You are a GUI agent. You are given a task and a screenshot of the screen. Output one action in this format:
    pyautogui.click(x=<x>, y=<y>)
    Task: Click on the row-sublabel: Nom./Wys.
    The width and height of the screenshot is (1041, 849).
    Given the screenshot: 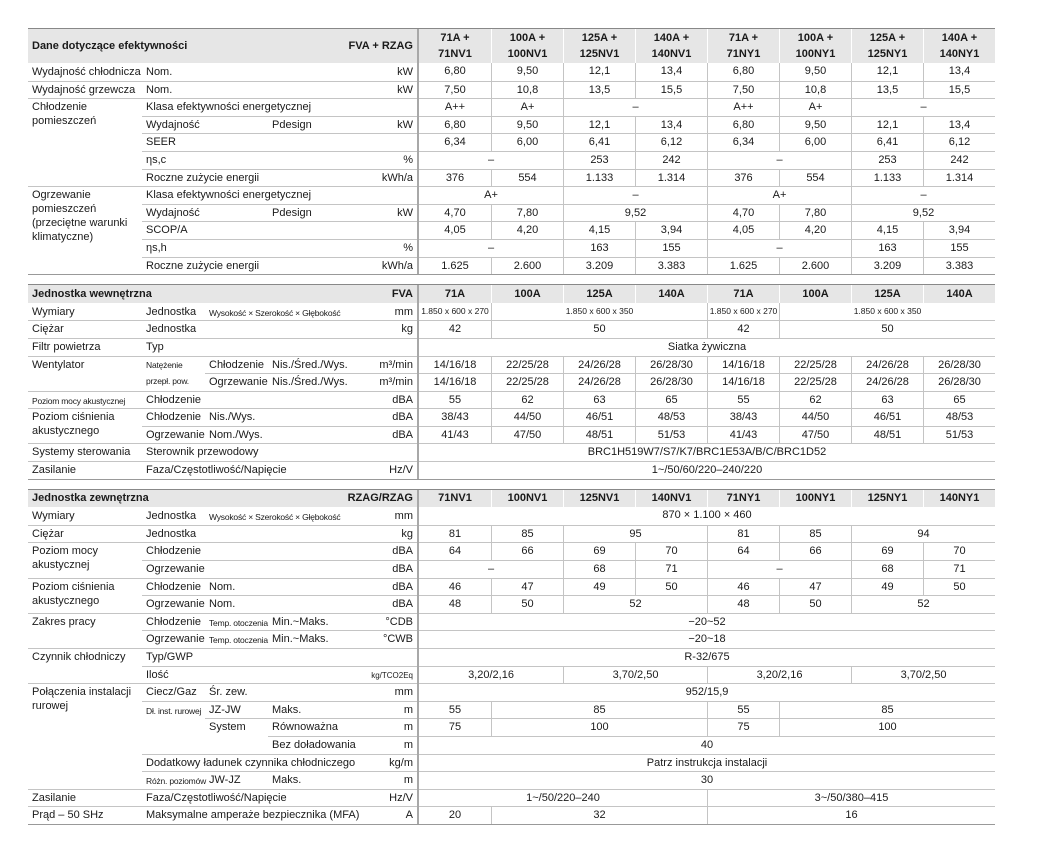 What is the action you would take?
    pyautogui.click(x=236, y=434)
    